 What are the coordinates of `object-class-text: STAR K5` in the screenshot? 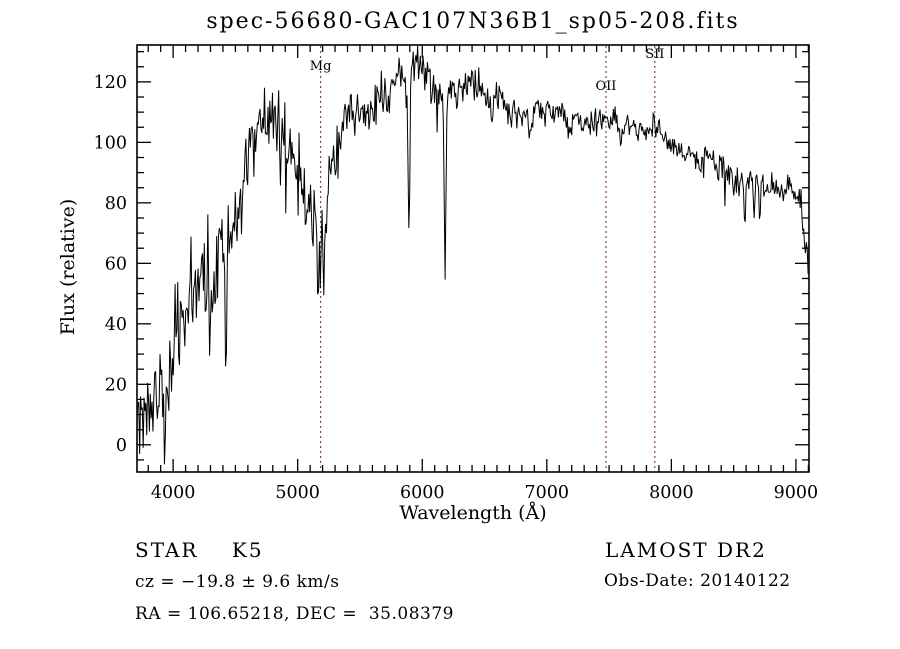 It's located at (199, 550).